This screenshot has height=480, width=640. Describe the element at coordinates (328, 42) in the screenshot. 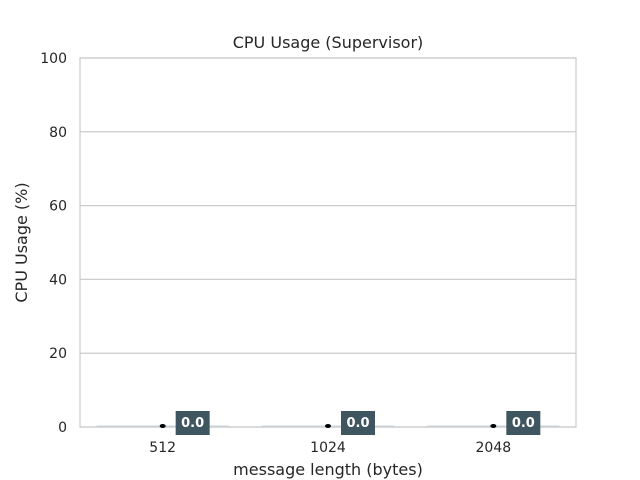

I see `chart-title: CPU Usage (Supervisor)` at that location.